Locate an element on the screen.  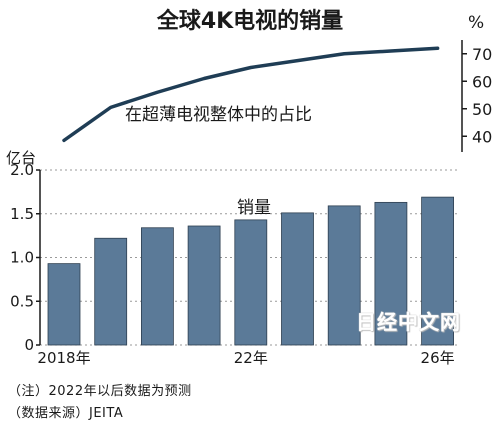
bar-2022 is located at coordinates (251, 282).